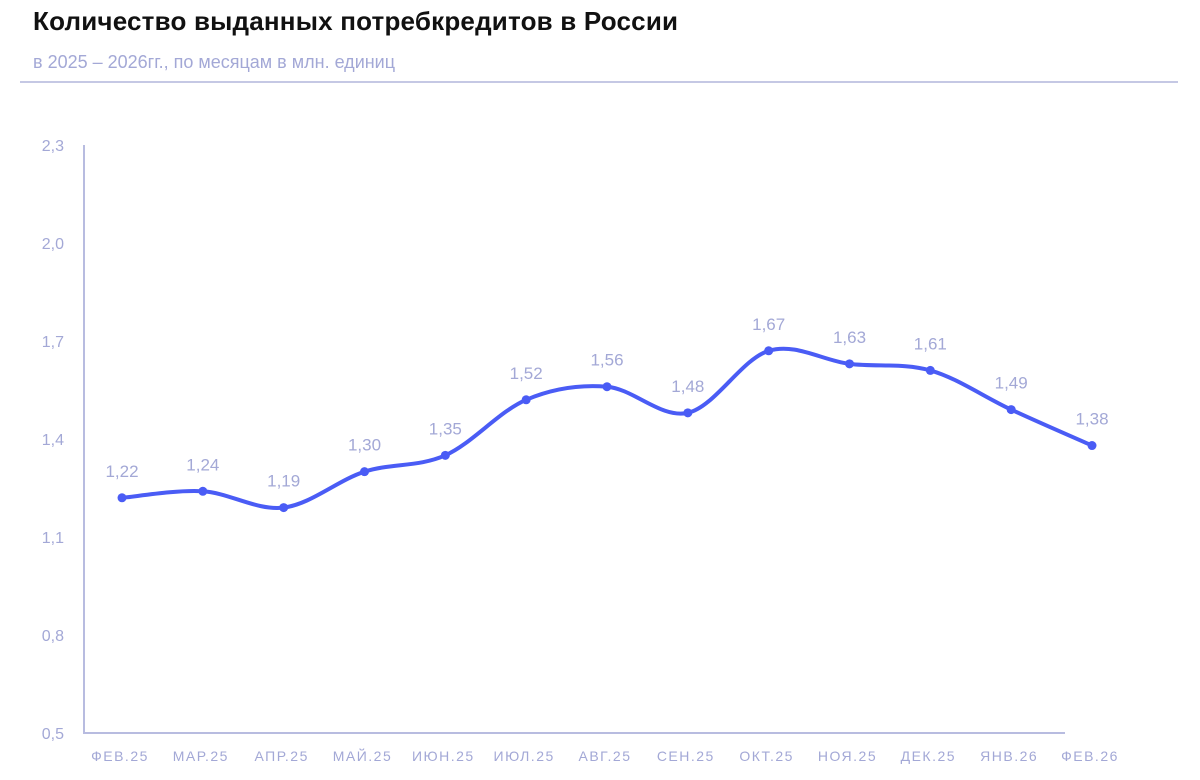 The width and height of the screenshot is (1200, 780). I want to click on y-tick-label: 2,0, so click(53, 244).